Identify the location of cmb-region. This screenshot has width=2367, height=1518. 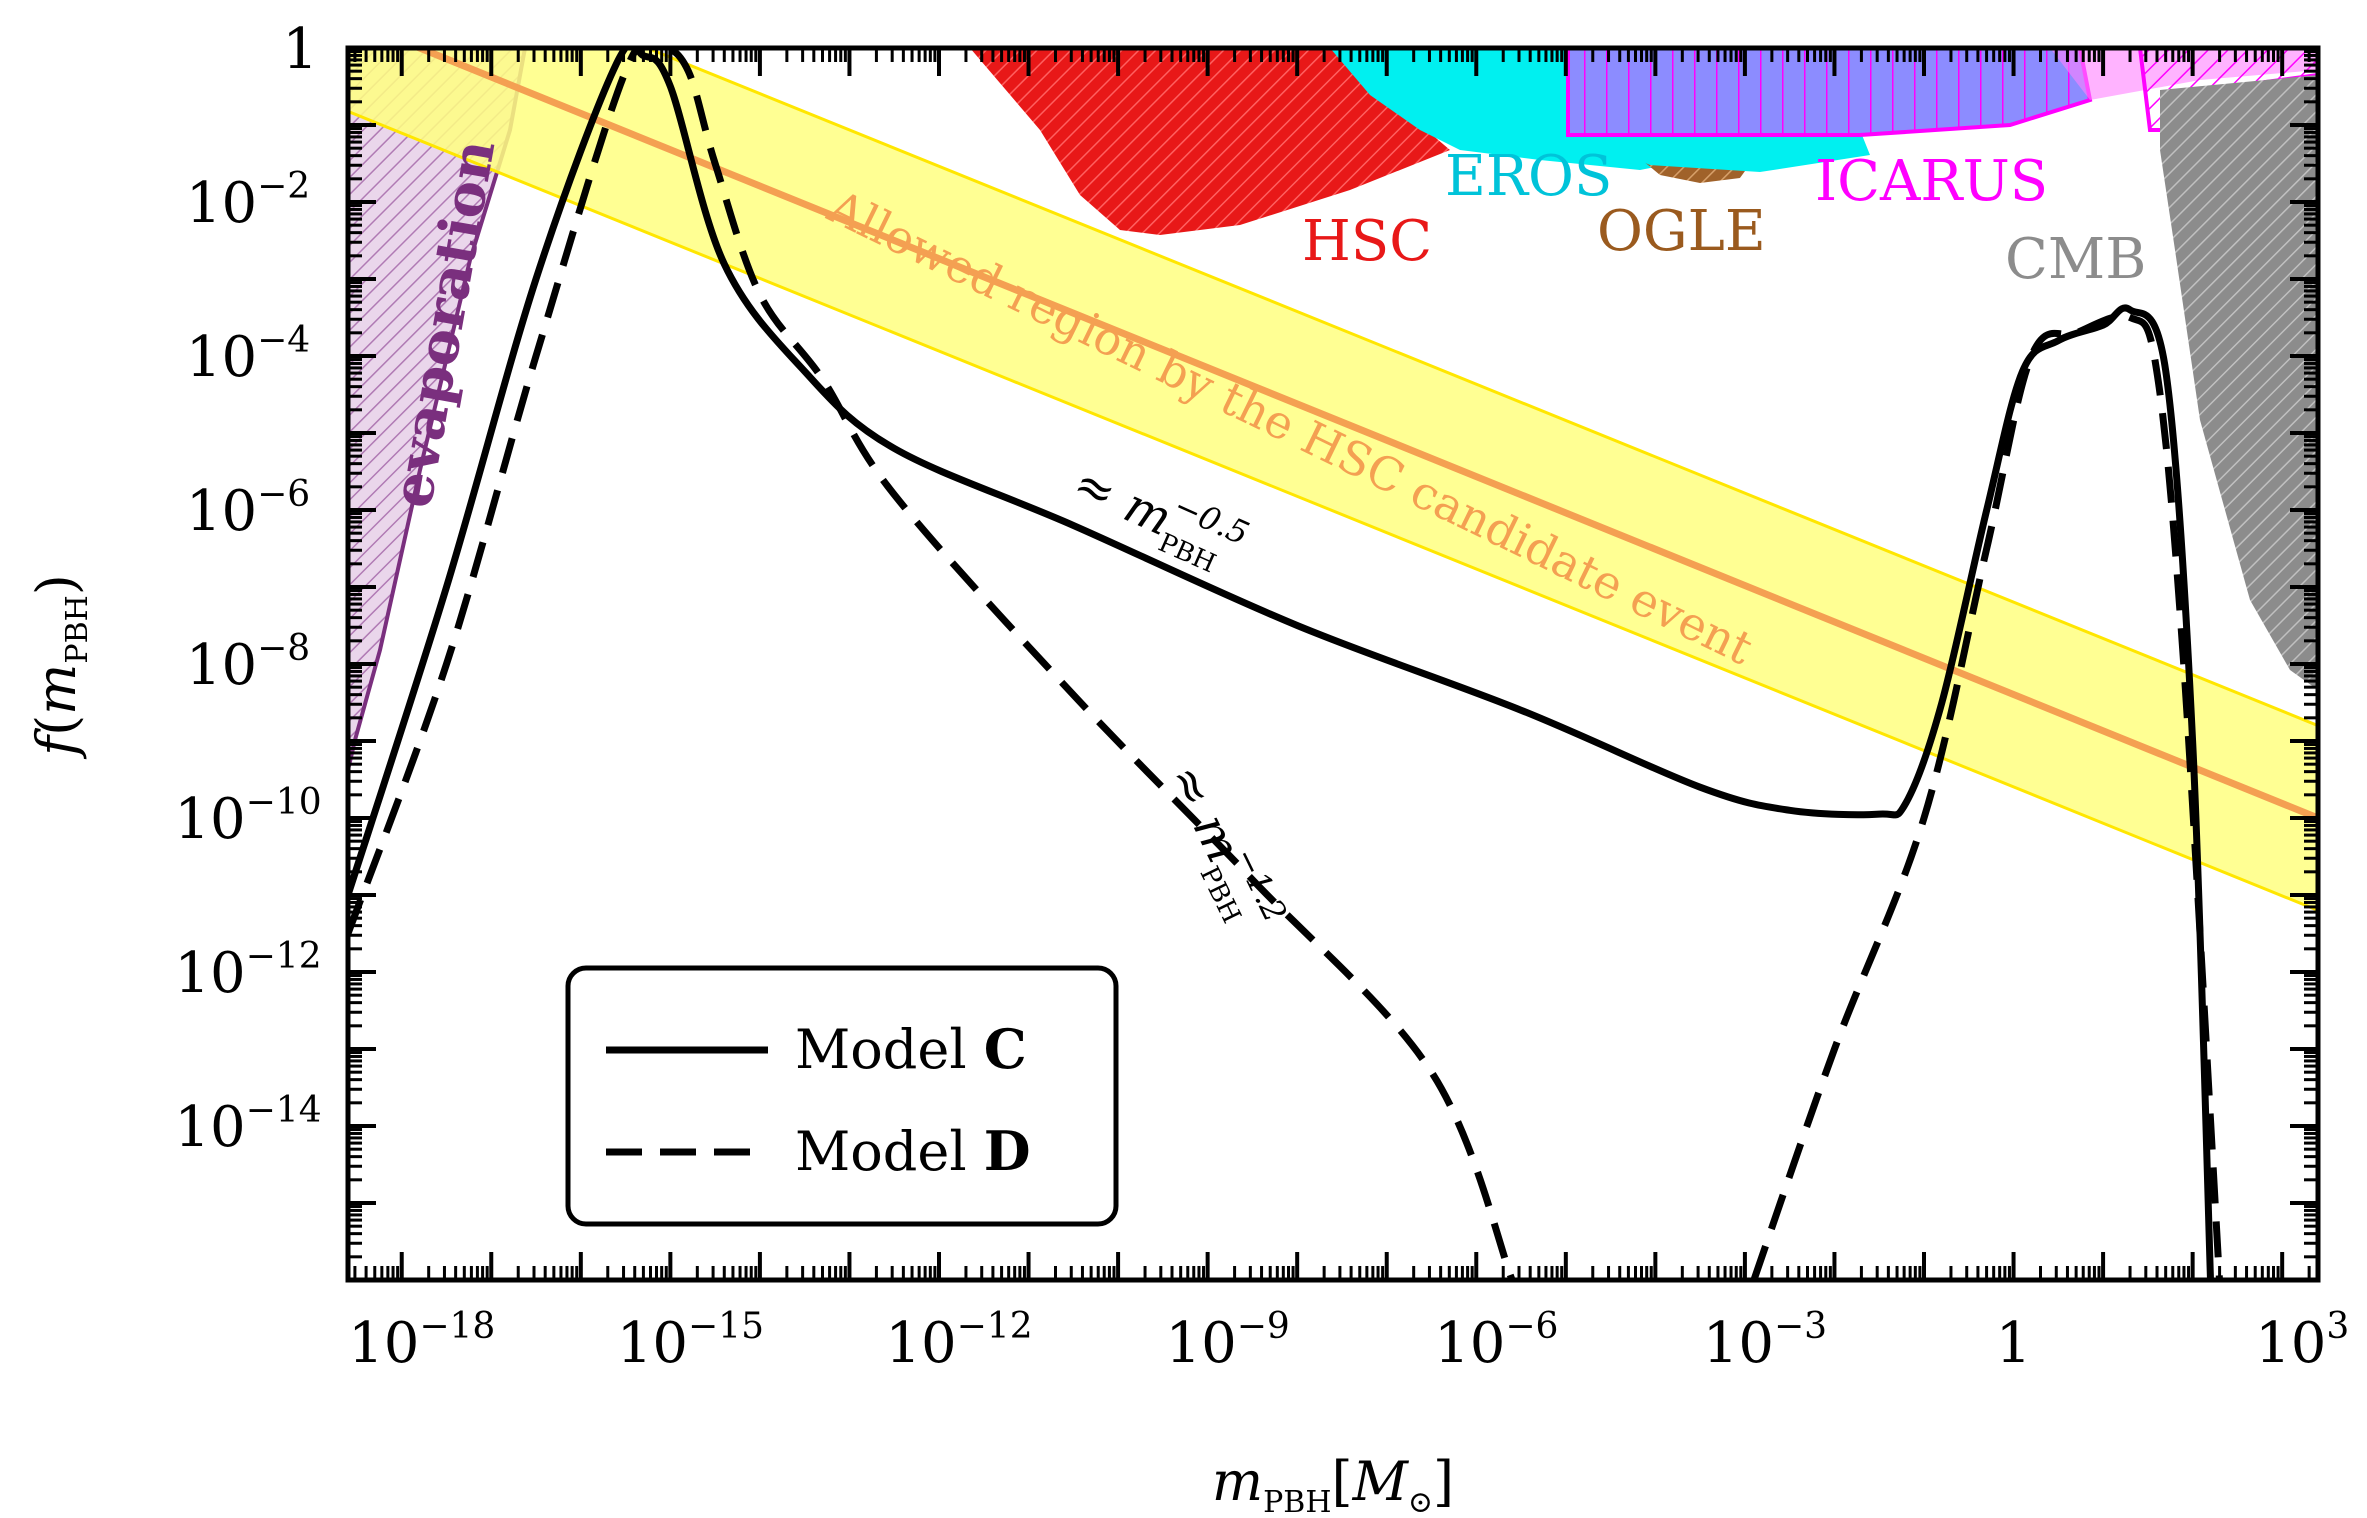
(2239, 382).